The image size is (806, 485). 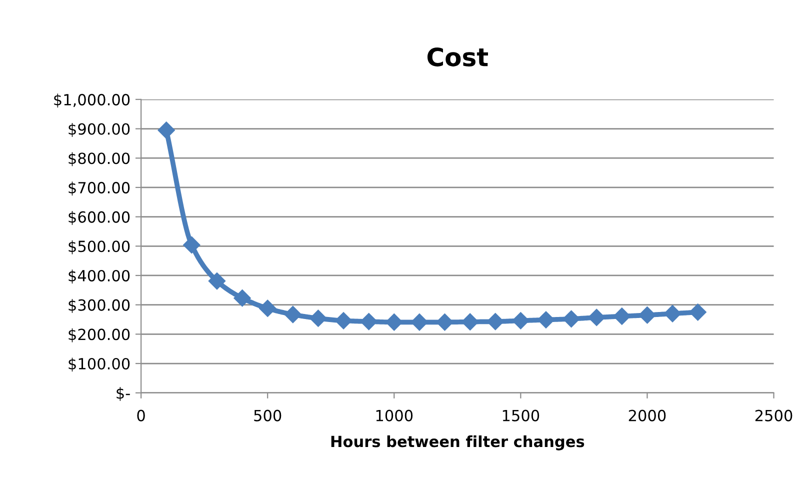 What do you see at coordinates (457, 442) in the screenshot?
I see `x-axis-title: Hours between filter changes` at bounding box center [457, 442].